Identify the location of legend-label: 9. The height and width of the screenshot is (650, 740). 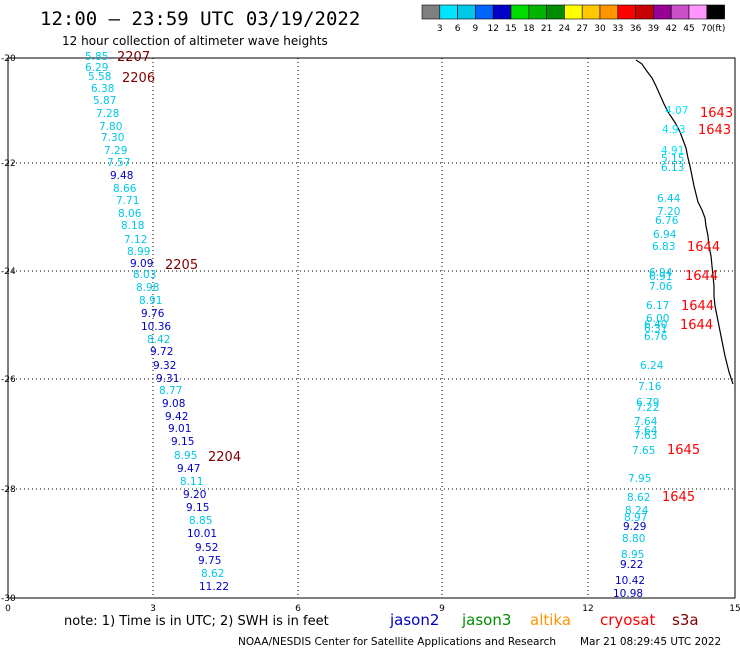
(476, 29).